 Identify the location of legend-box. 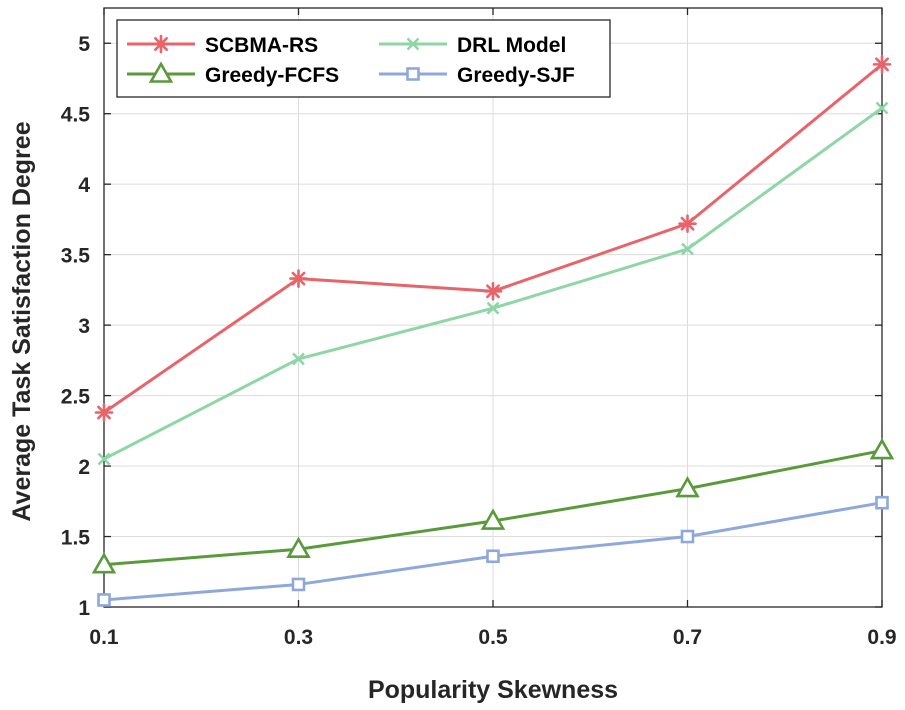
(363, 58).